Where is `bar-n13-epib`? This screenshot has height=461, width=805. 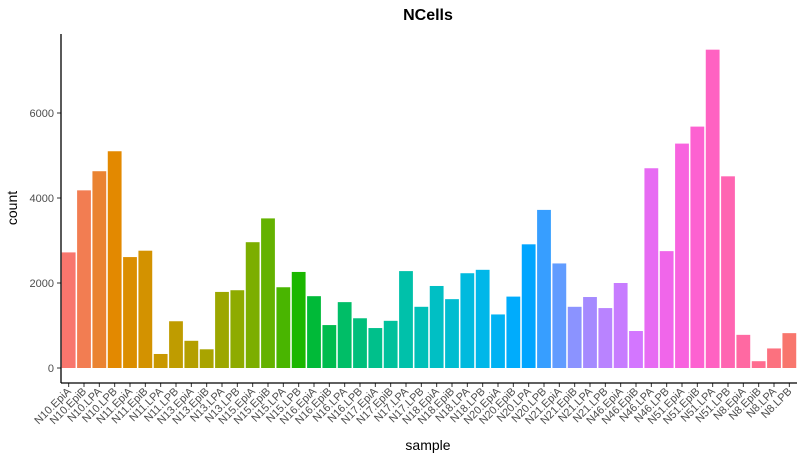
bar-n13-epib is located at coordinates (206, 358).